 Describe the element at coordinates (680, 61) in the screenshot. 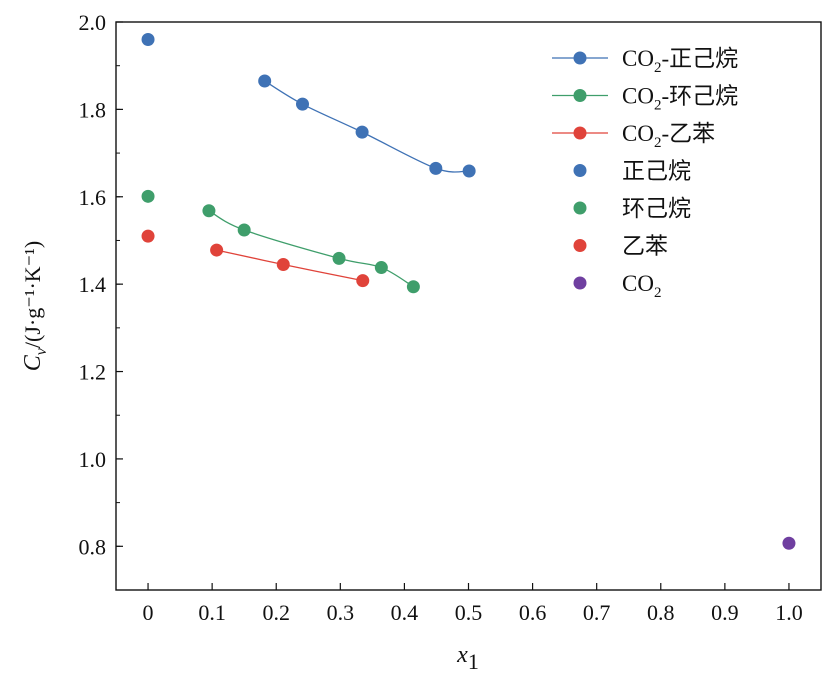

I see `legend-label: CO2-正己烷` at that location.